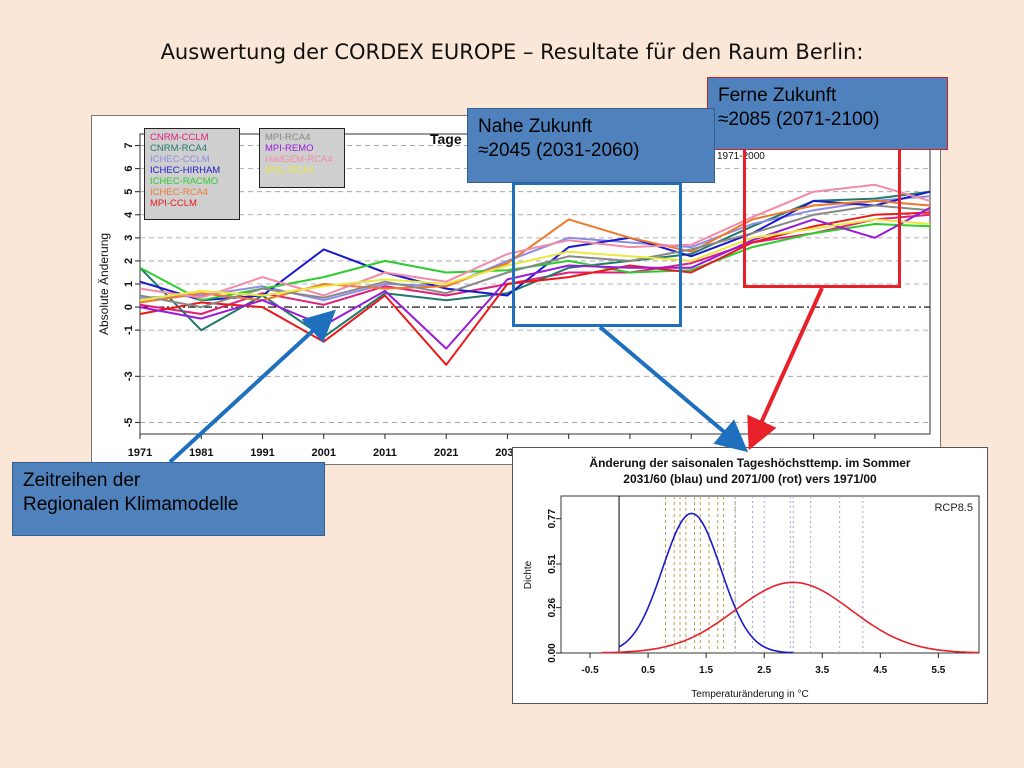  What do you see at coordinates (938, 670) in the screenshot?
I see `x-tick-label: 5.5` at bounding box center [938, 670].